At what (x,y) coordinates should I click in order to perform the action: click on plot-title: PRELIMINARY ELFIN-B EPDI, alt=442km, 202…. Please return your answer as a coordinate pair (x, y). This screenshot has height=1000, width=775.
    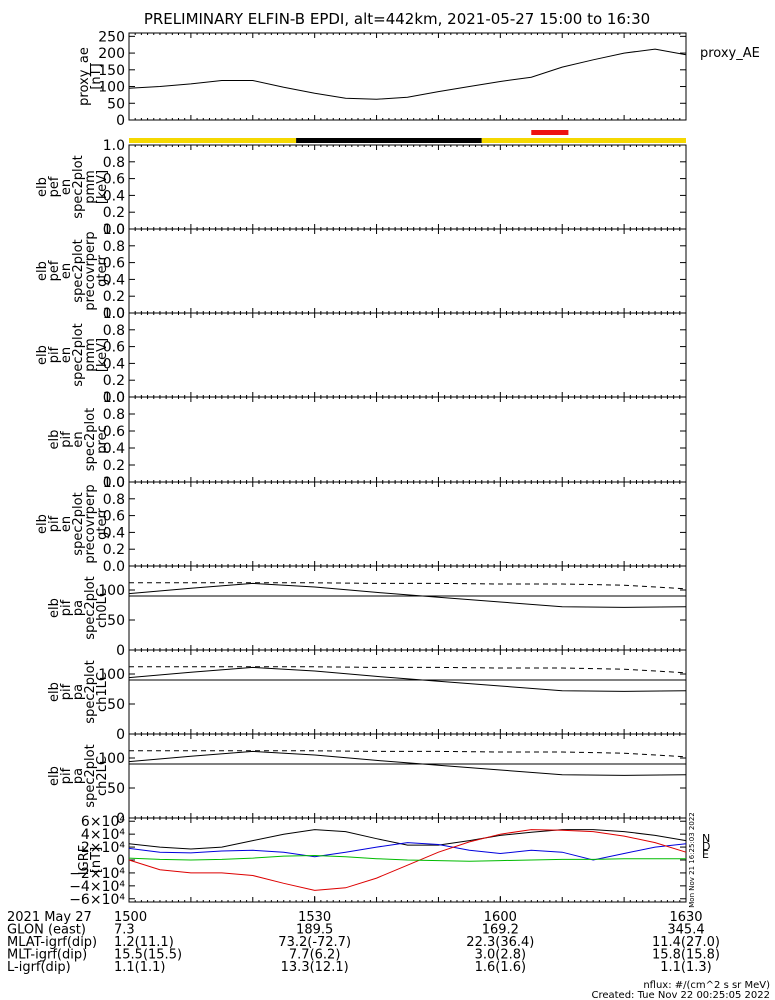
    Looking at the image, I should click on (397, 19).